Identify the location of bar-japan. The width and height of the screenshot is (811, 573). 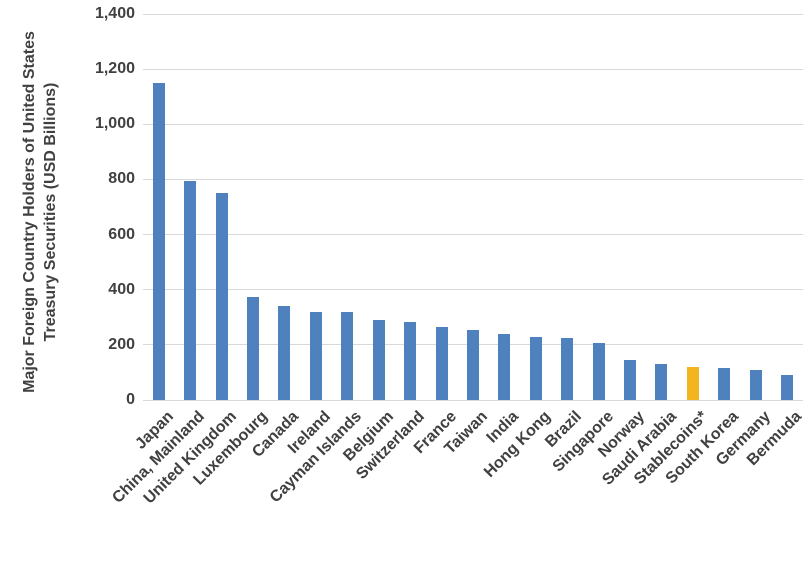
(158, 241).